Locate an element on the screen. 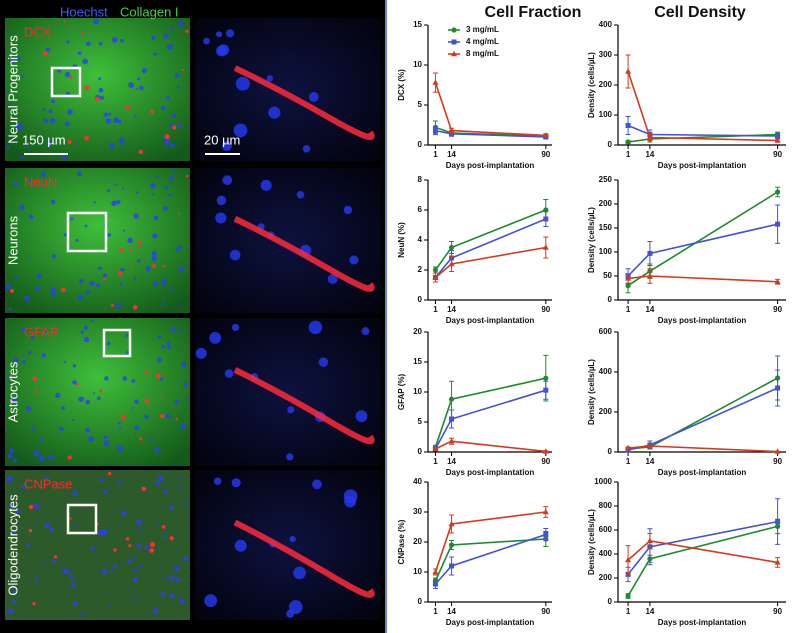 This screenshot has height=633, width=800. x-axis-label: Days post-implantation is located at coordinates (702, 320).